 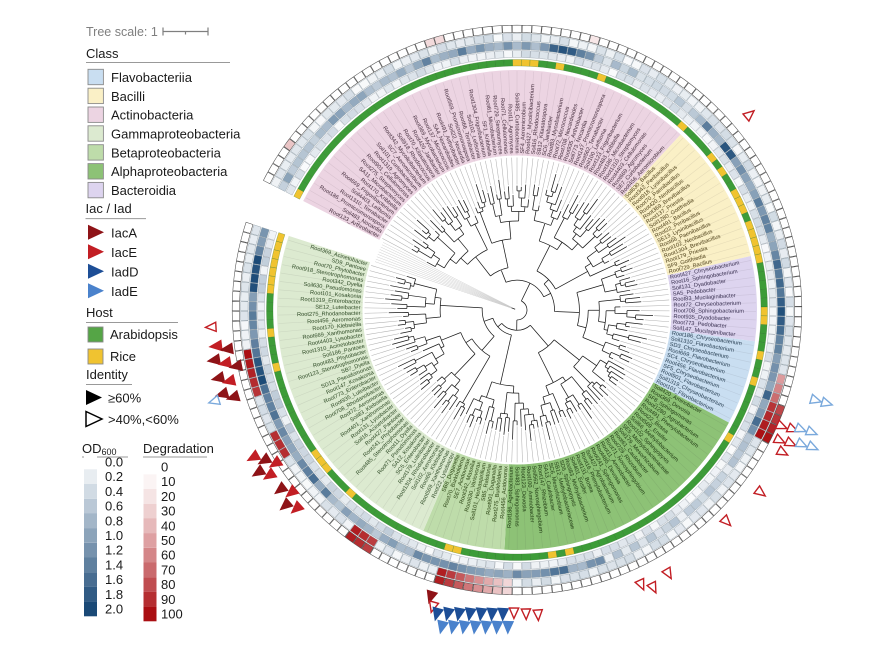 I want to click on svg-text: 0.6, so click(x=114, y=506).